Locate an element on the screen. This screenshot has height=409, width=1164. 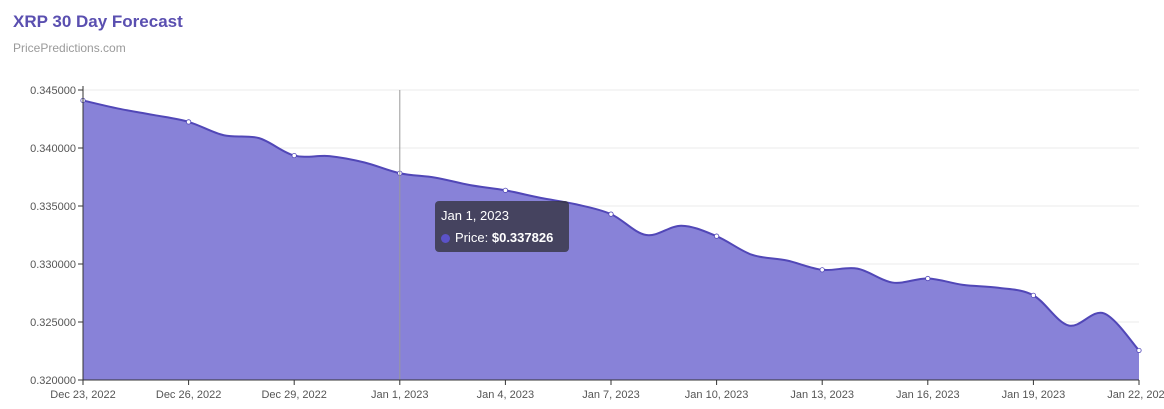
x-tick-label: Dec 23, 2022 is located at coordinates (82, 395).